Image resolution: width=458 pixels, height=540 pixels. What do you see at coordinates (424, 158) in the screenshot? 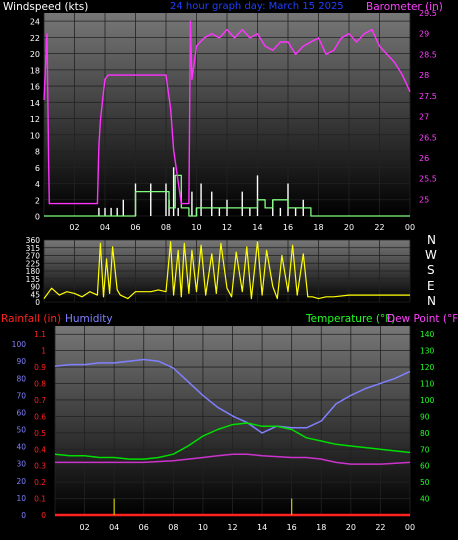
I see `barometer-y-tick-label: 26` at bounding box center [424, 158].